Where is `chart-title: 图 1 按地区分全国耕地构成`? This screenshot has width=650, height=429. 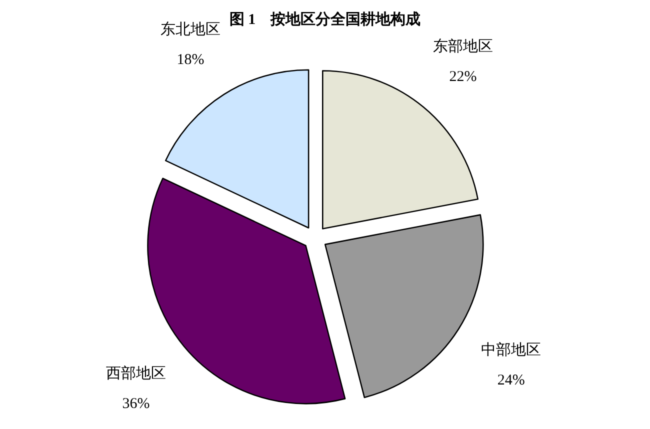
chart-title: 图 1 按地区分全国耕地构成 is located at coordinates (325, 19).